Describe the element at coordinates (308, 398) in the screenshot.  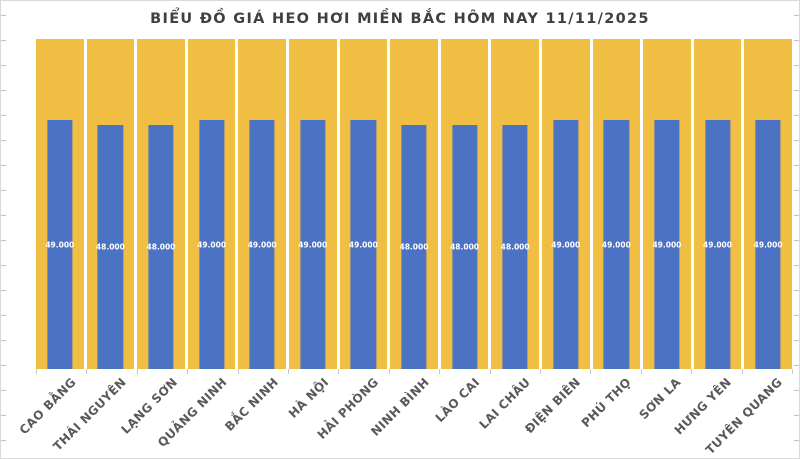
I see `category-label: HÀ NỘI` at that location.